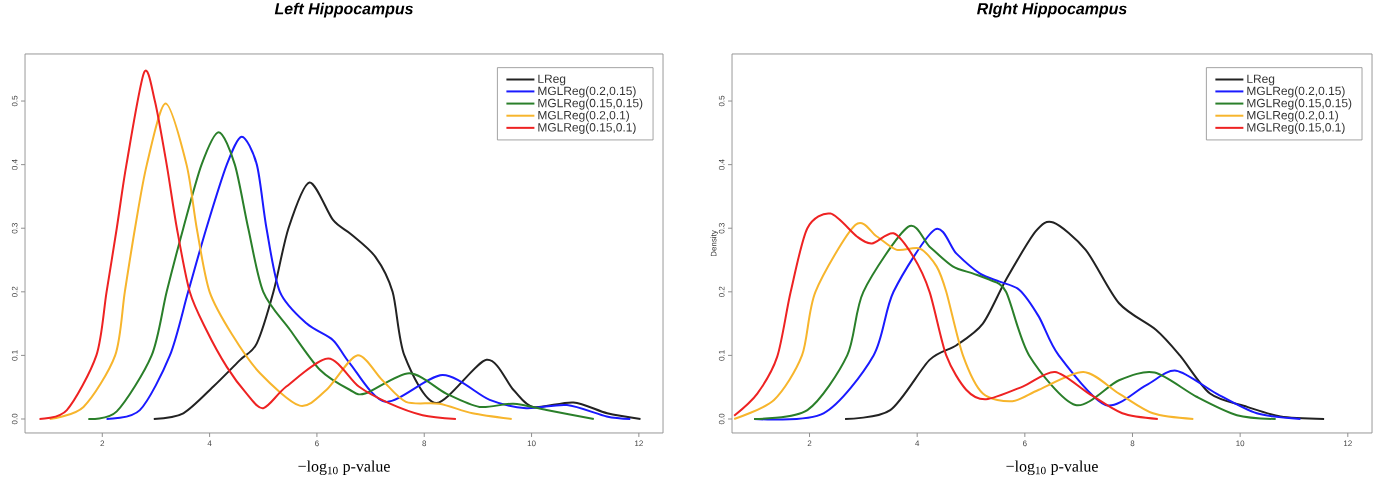  Describe the element at coordinates (1052, 10) in the screenshot. I see `chart-title: RIght Hippocampus` at that location.